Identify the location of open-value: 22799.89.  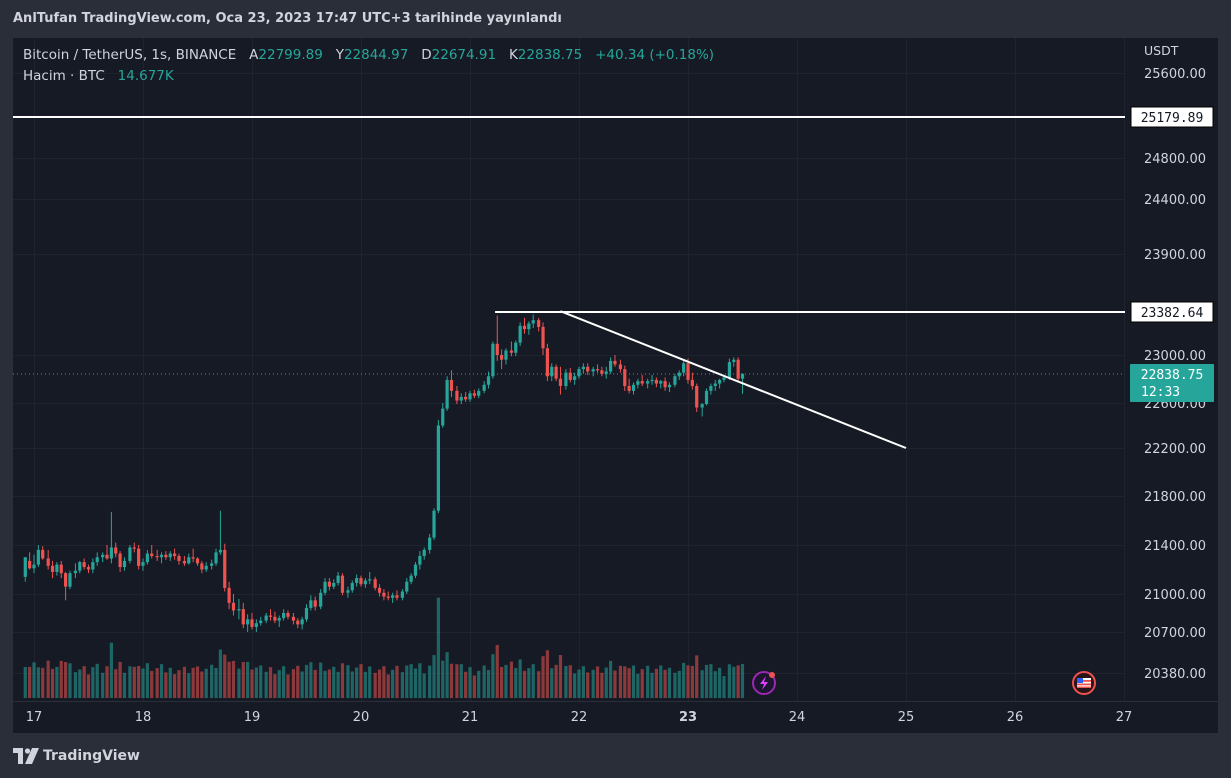
(290, 55).